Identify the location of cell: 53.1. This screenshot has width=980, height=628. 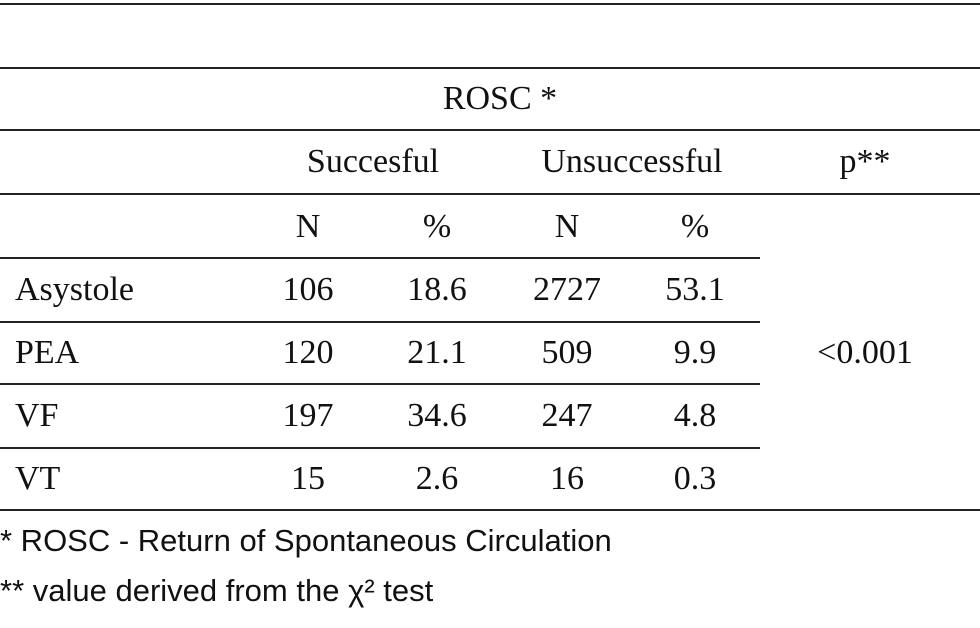
(695, 289).